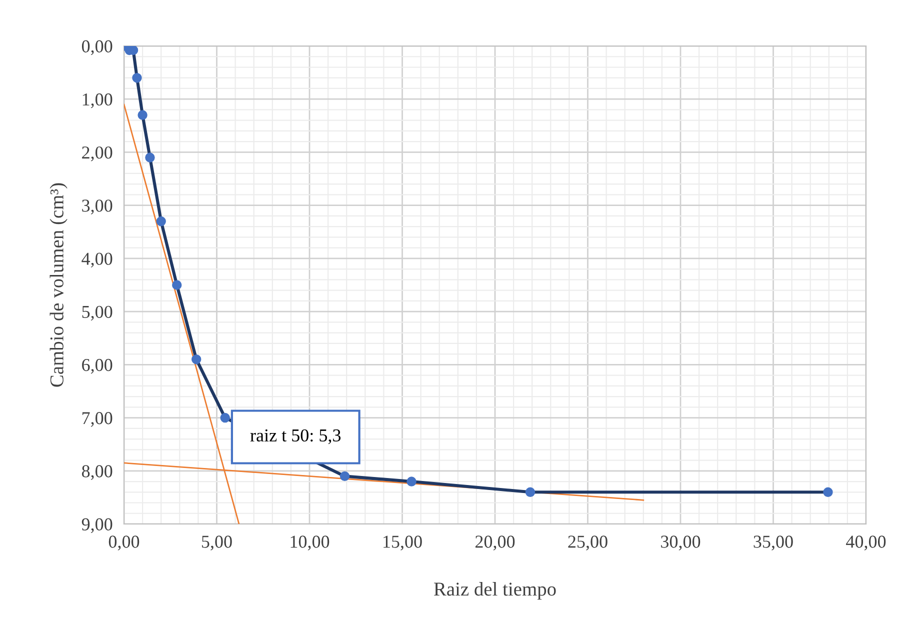 Image resolution: width=917 pixels, height=620 pixels. What do you see at coordinates (295, 436) in the screenshot?
I see `annotation: raiz t 50: 5,3` at bounding box center [295, 436].